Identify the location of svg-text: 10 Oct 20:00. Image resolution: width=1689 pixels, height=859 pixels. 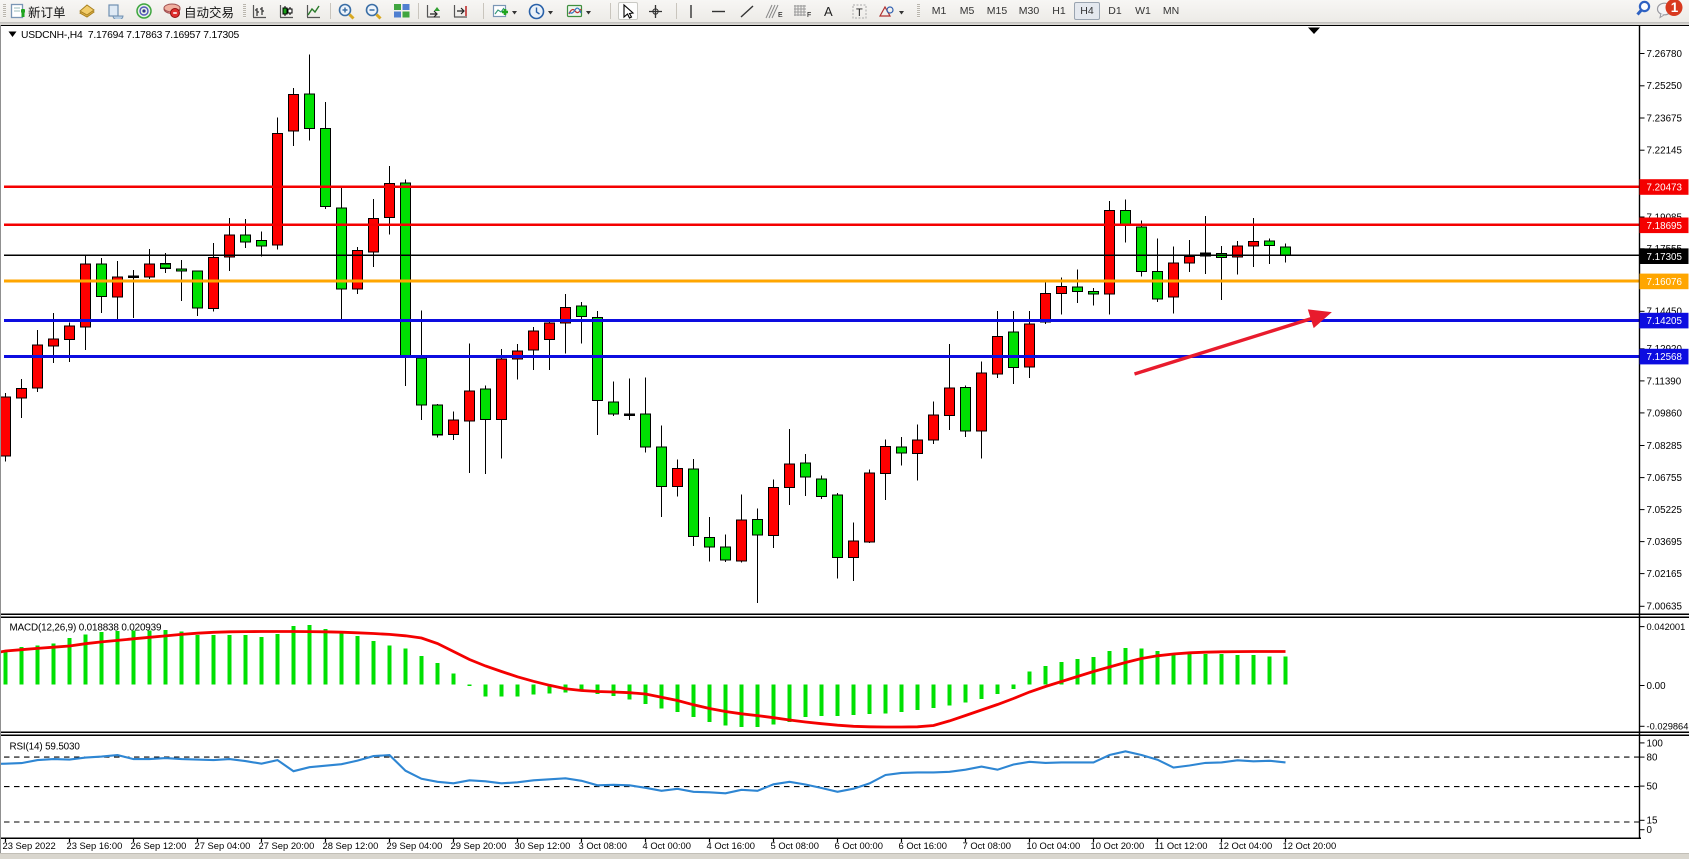
(1118, 845).